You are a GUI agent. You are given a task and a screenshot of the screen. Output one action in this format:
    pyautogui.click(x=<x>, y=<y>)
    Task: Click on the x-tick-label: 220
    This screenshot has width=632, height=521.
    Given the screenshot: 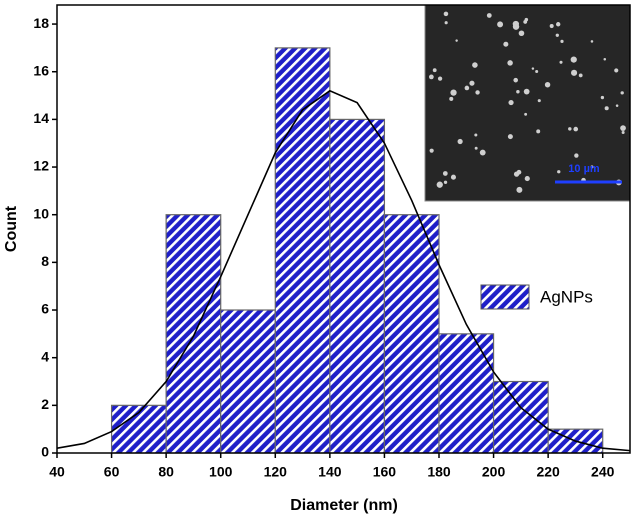 What is the action you would take?
    pyautogui.click(x=548, y=472)
    